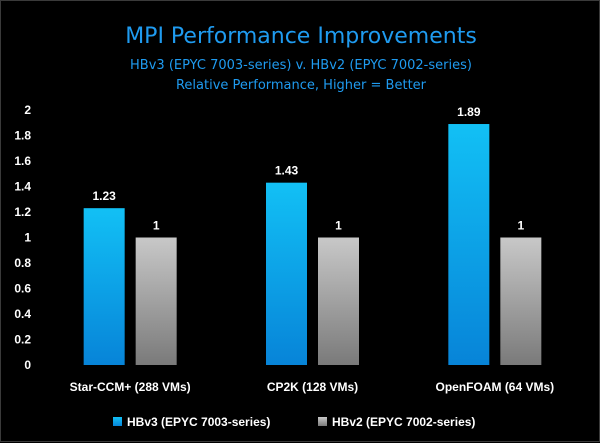  What do you see at coordinates (520, 226) in the screenshot?
I see `data-label-hbv2-3: 1` at bounding box center [520, 226].